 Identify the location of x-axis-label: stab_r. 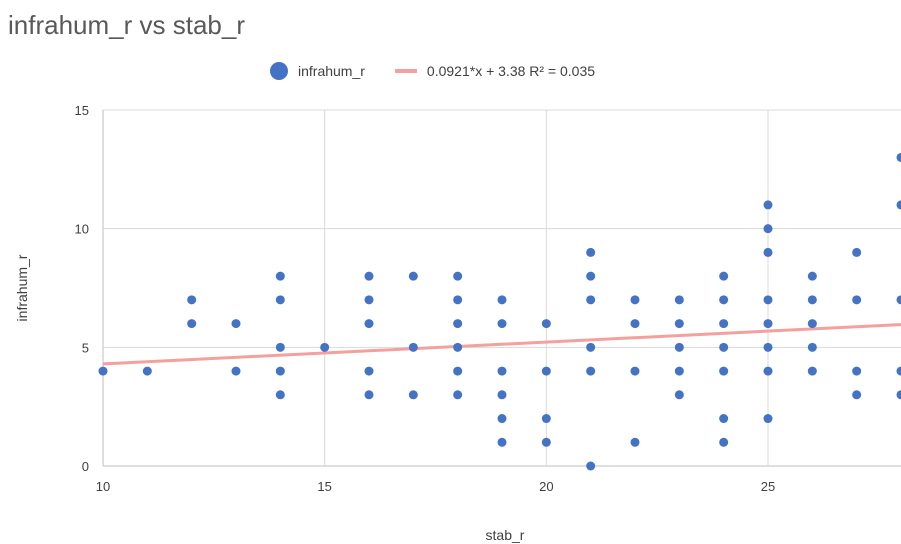
(505, 535).